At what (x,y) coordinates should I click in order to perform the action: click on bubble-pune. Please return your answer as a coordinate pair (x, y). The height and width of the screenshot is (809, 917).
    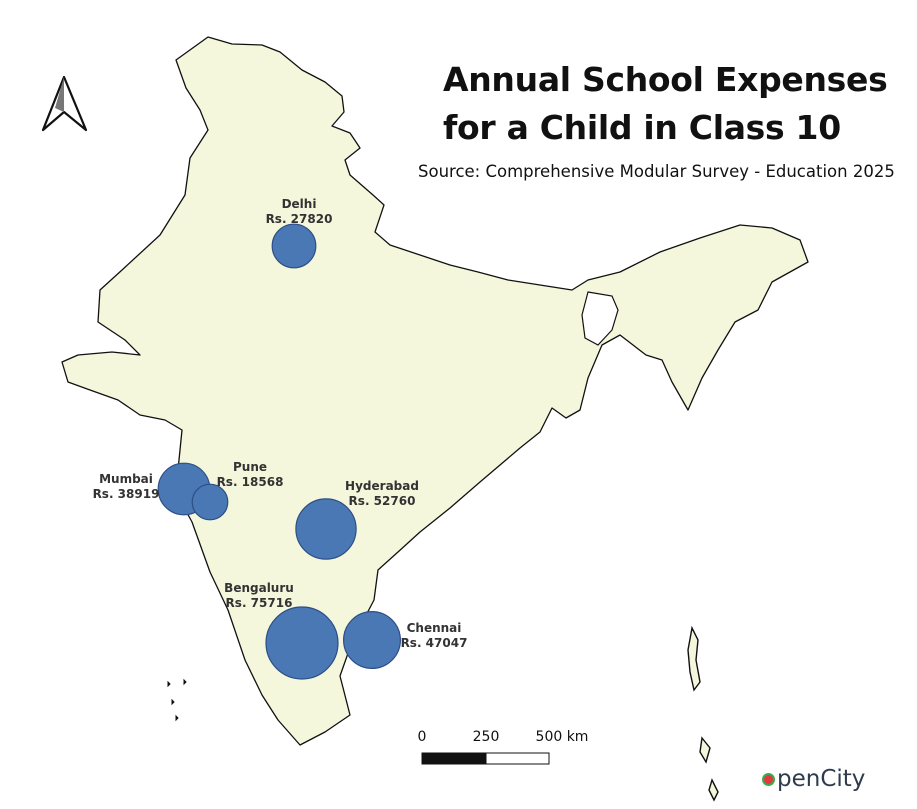
    Looking at the image, I should click on (210, 502).